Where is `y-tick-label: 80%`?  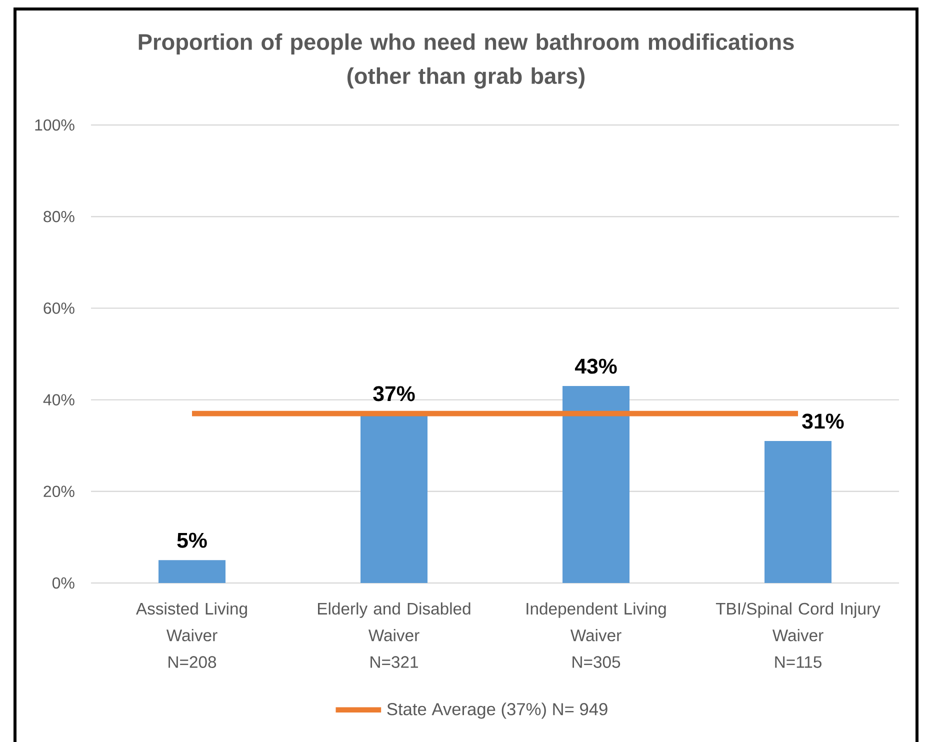
y-tick-label: 80% is located at coordinates (59, 216).